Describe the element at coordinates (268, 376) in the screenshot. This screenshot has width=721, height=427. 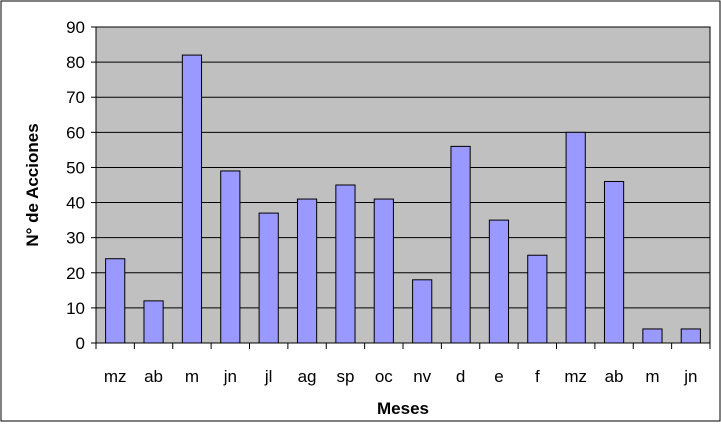
I see `x-tick-label: jl` at that location.